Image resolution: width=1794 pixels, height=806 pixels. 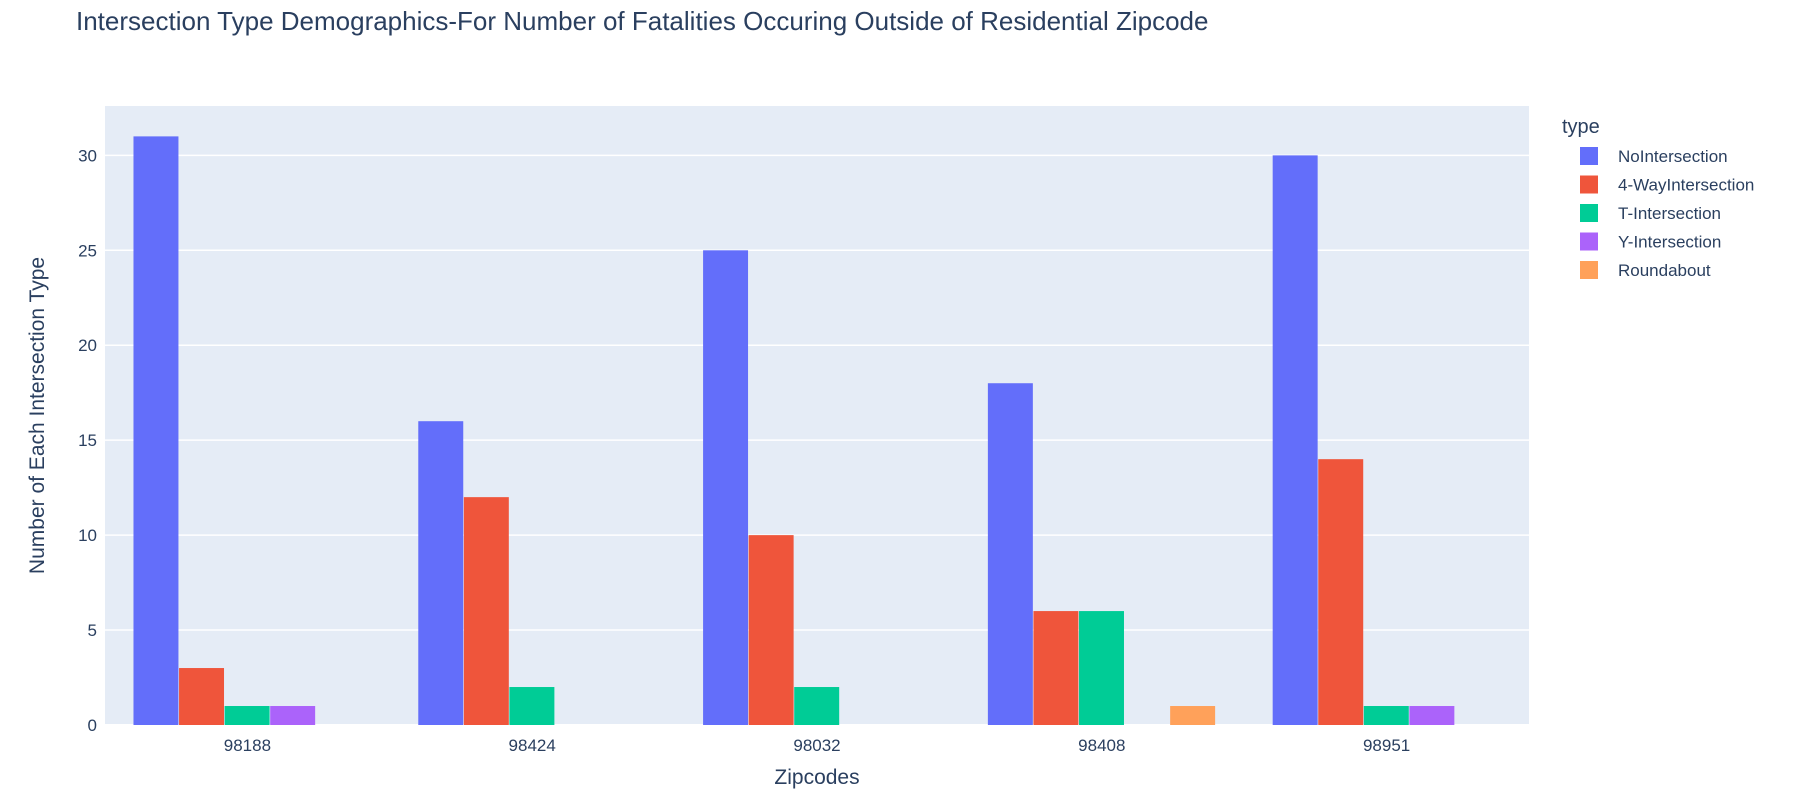 I want to click on x-tick-label: 98424, so click(x=532, y=745).